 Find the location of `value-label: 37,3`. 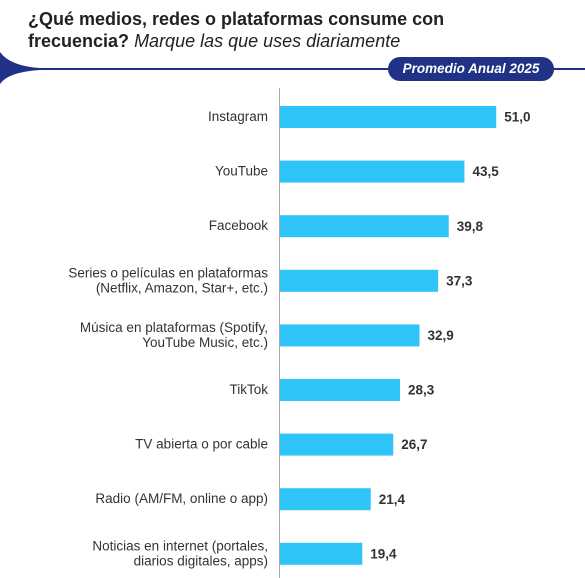

value-label: 37,3 is located at coordinates (459, 280).